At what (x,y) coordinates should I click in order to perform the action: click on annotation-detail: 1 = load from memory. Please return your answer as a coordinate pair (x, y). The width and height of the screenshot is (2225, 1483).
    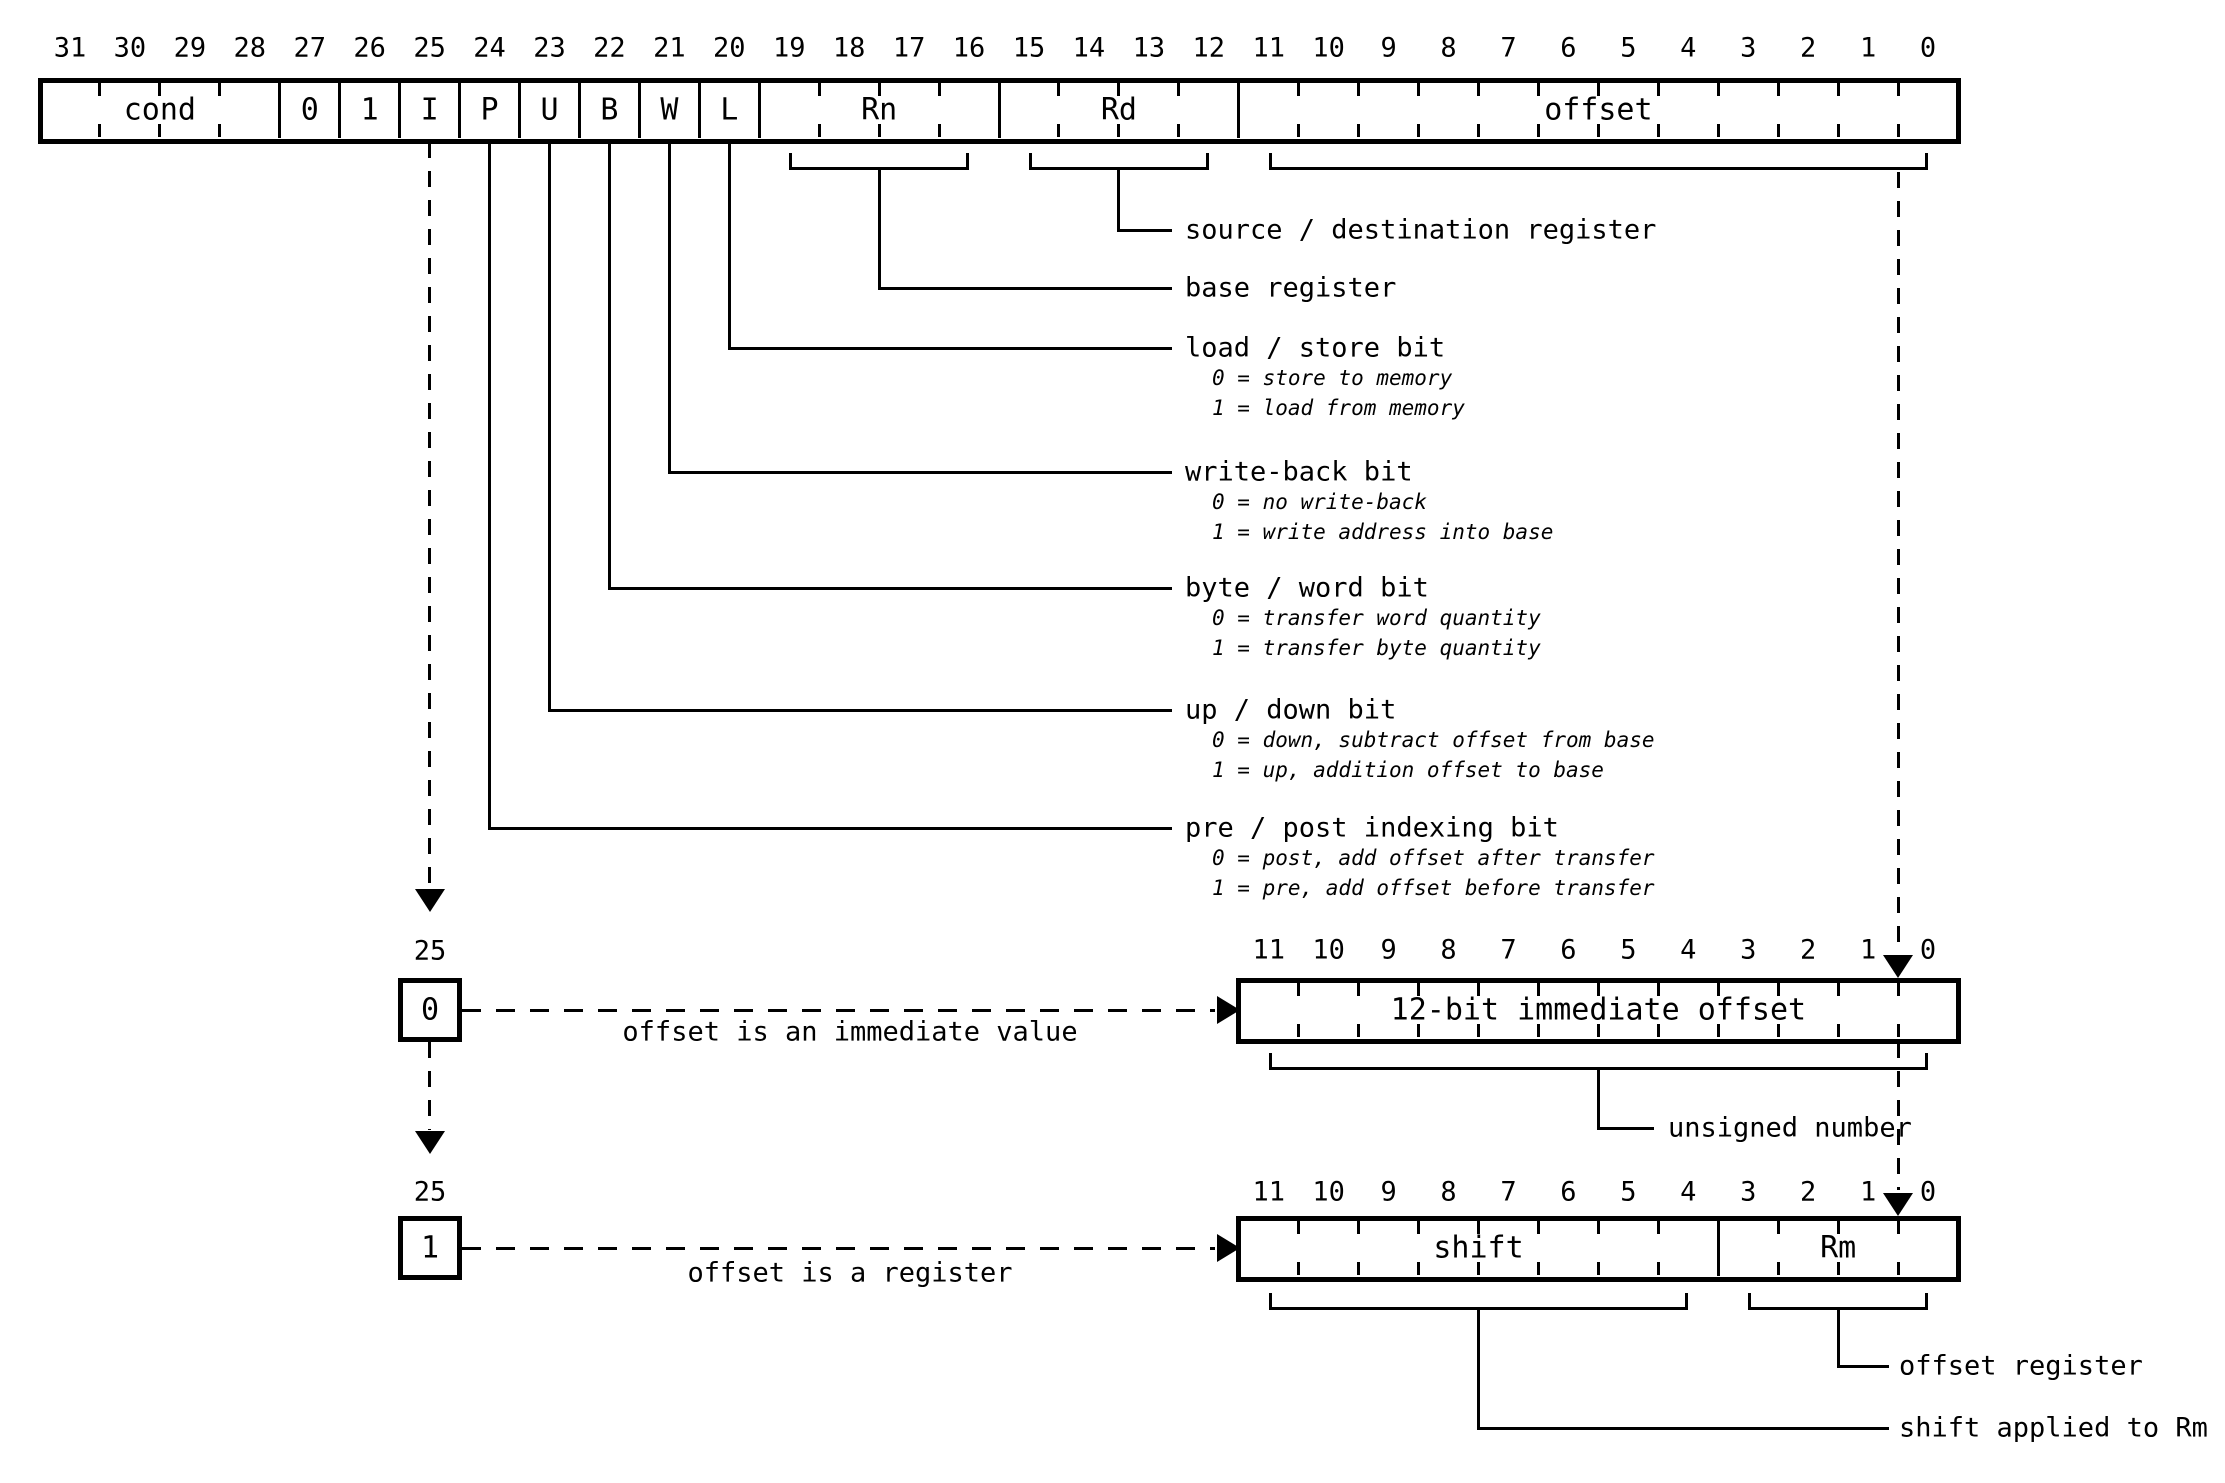
    Looking at the image, I should click on (1338, 408).